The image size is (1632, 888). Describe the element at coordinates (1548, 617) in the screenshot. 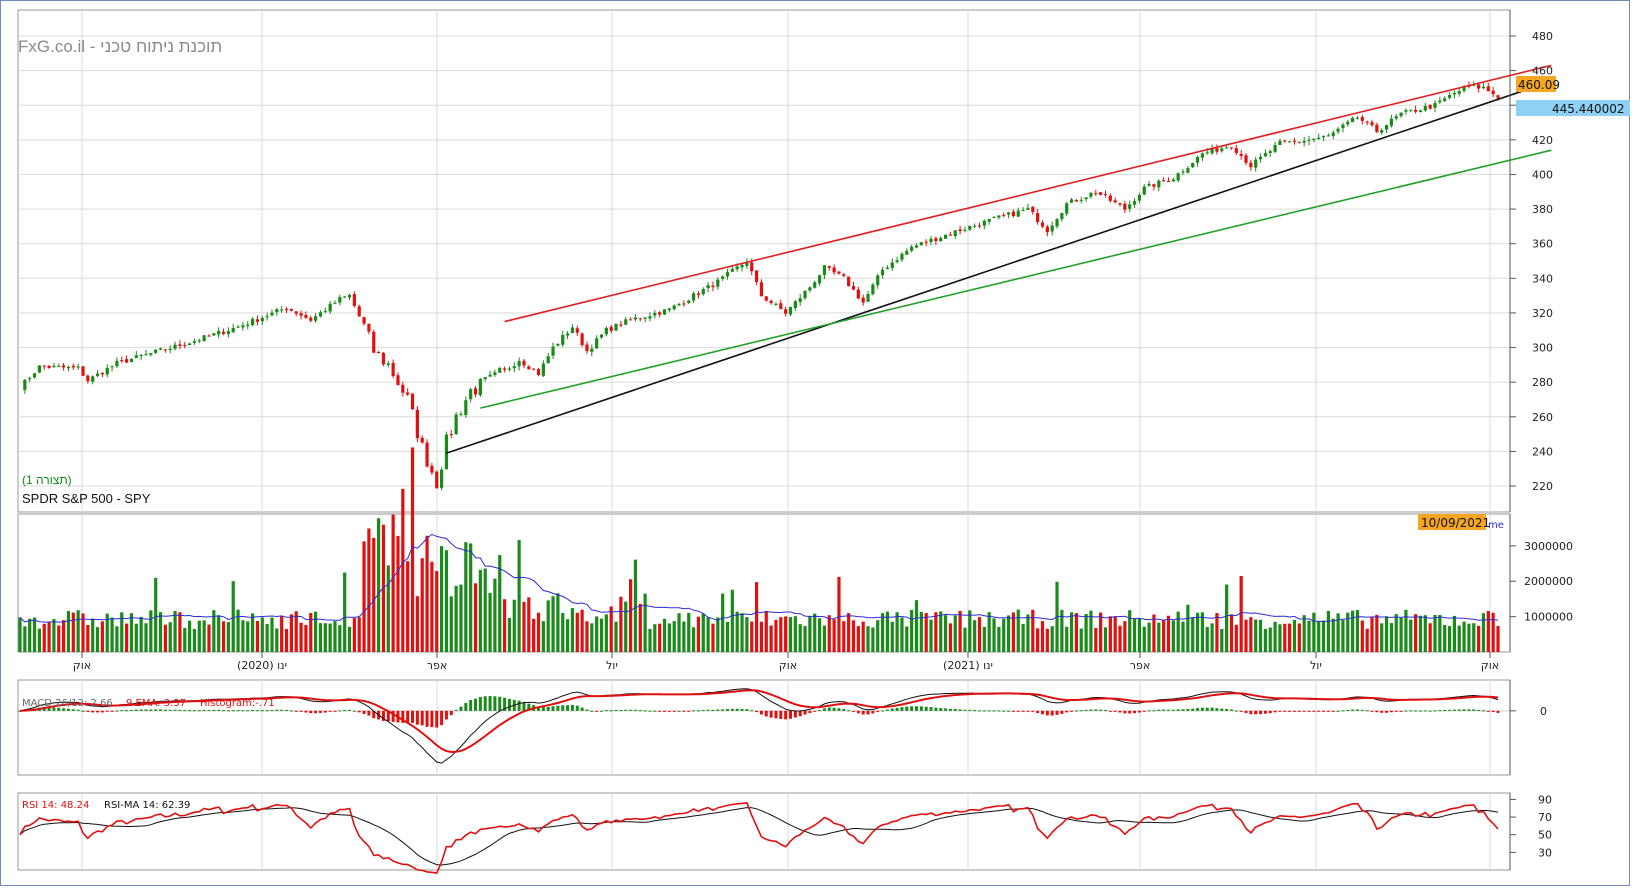

I see `volume-tick-label: 1000000` at that location.